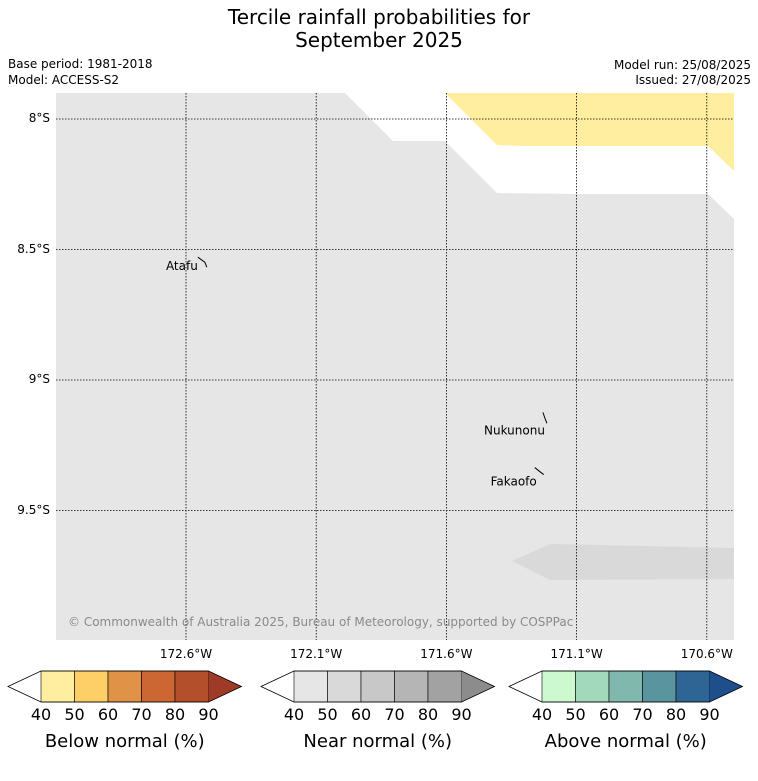 The height and width of the screenshot is (781, 758). What do you see at coordinates (564, 132) in the screenshot?
I see `below-normal-region` at bounding box center [564, 132].